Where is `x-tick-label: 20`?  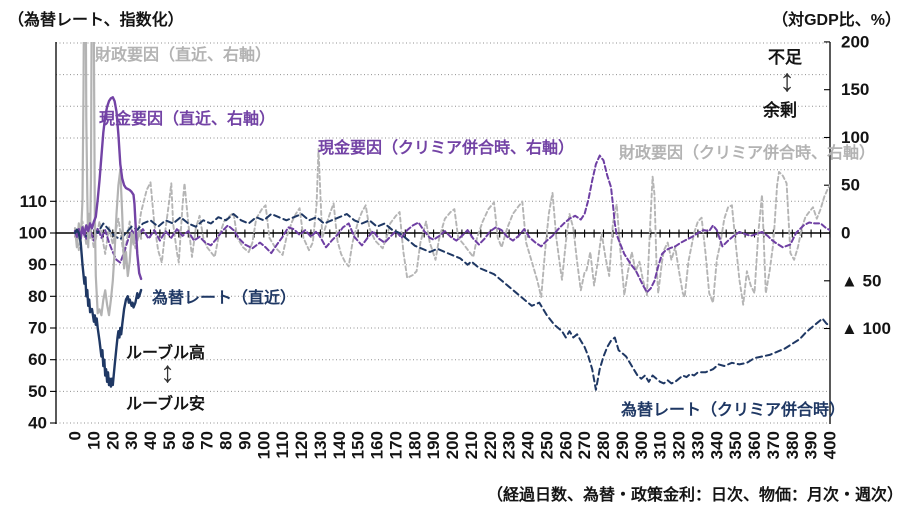 x-tick-label: 20 is located at coordinates (112, 440).